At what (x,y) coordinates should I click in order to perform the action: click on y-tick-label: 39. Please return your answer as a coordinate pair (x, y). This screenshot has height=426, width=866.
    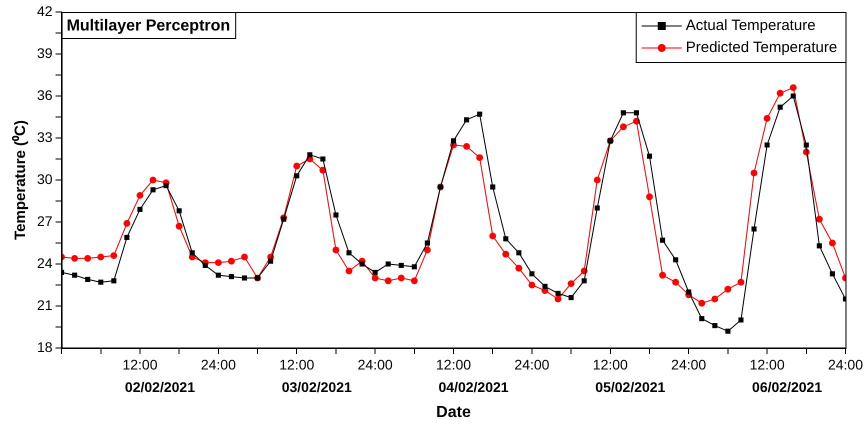
    Looking at the image, I should click on (44, 52).